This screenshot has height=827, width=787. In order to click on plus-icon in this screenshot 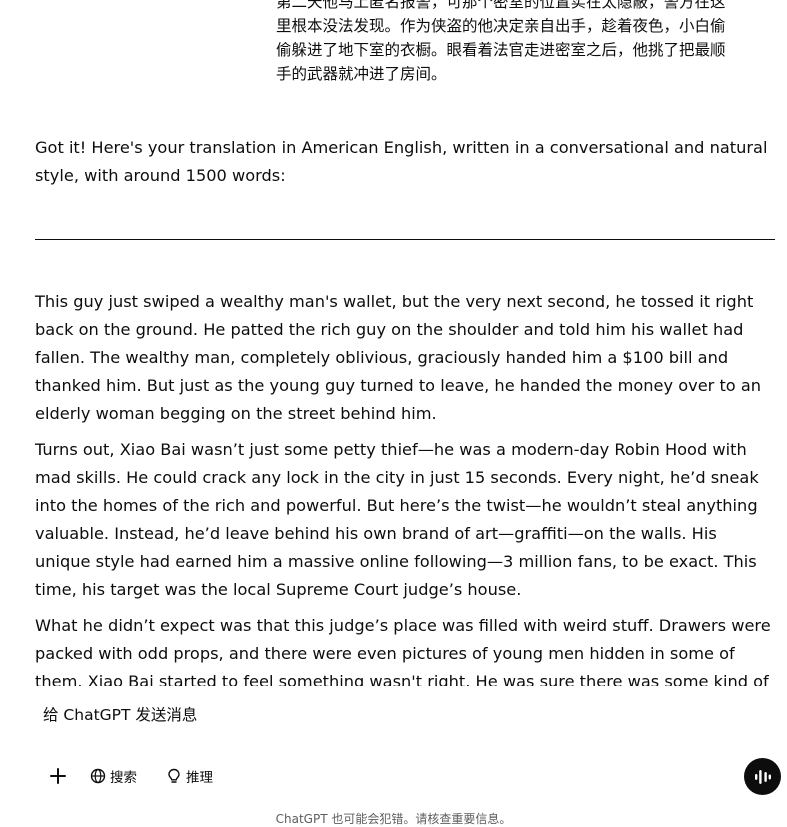, I will do `click(58, 776)`.